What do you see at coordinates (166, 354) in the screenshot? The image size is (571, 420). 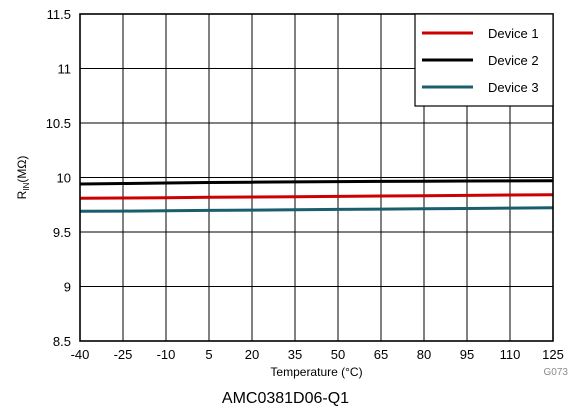 I see `x-tick-label: -10` at bounding box center [166, 354].